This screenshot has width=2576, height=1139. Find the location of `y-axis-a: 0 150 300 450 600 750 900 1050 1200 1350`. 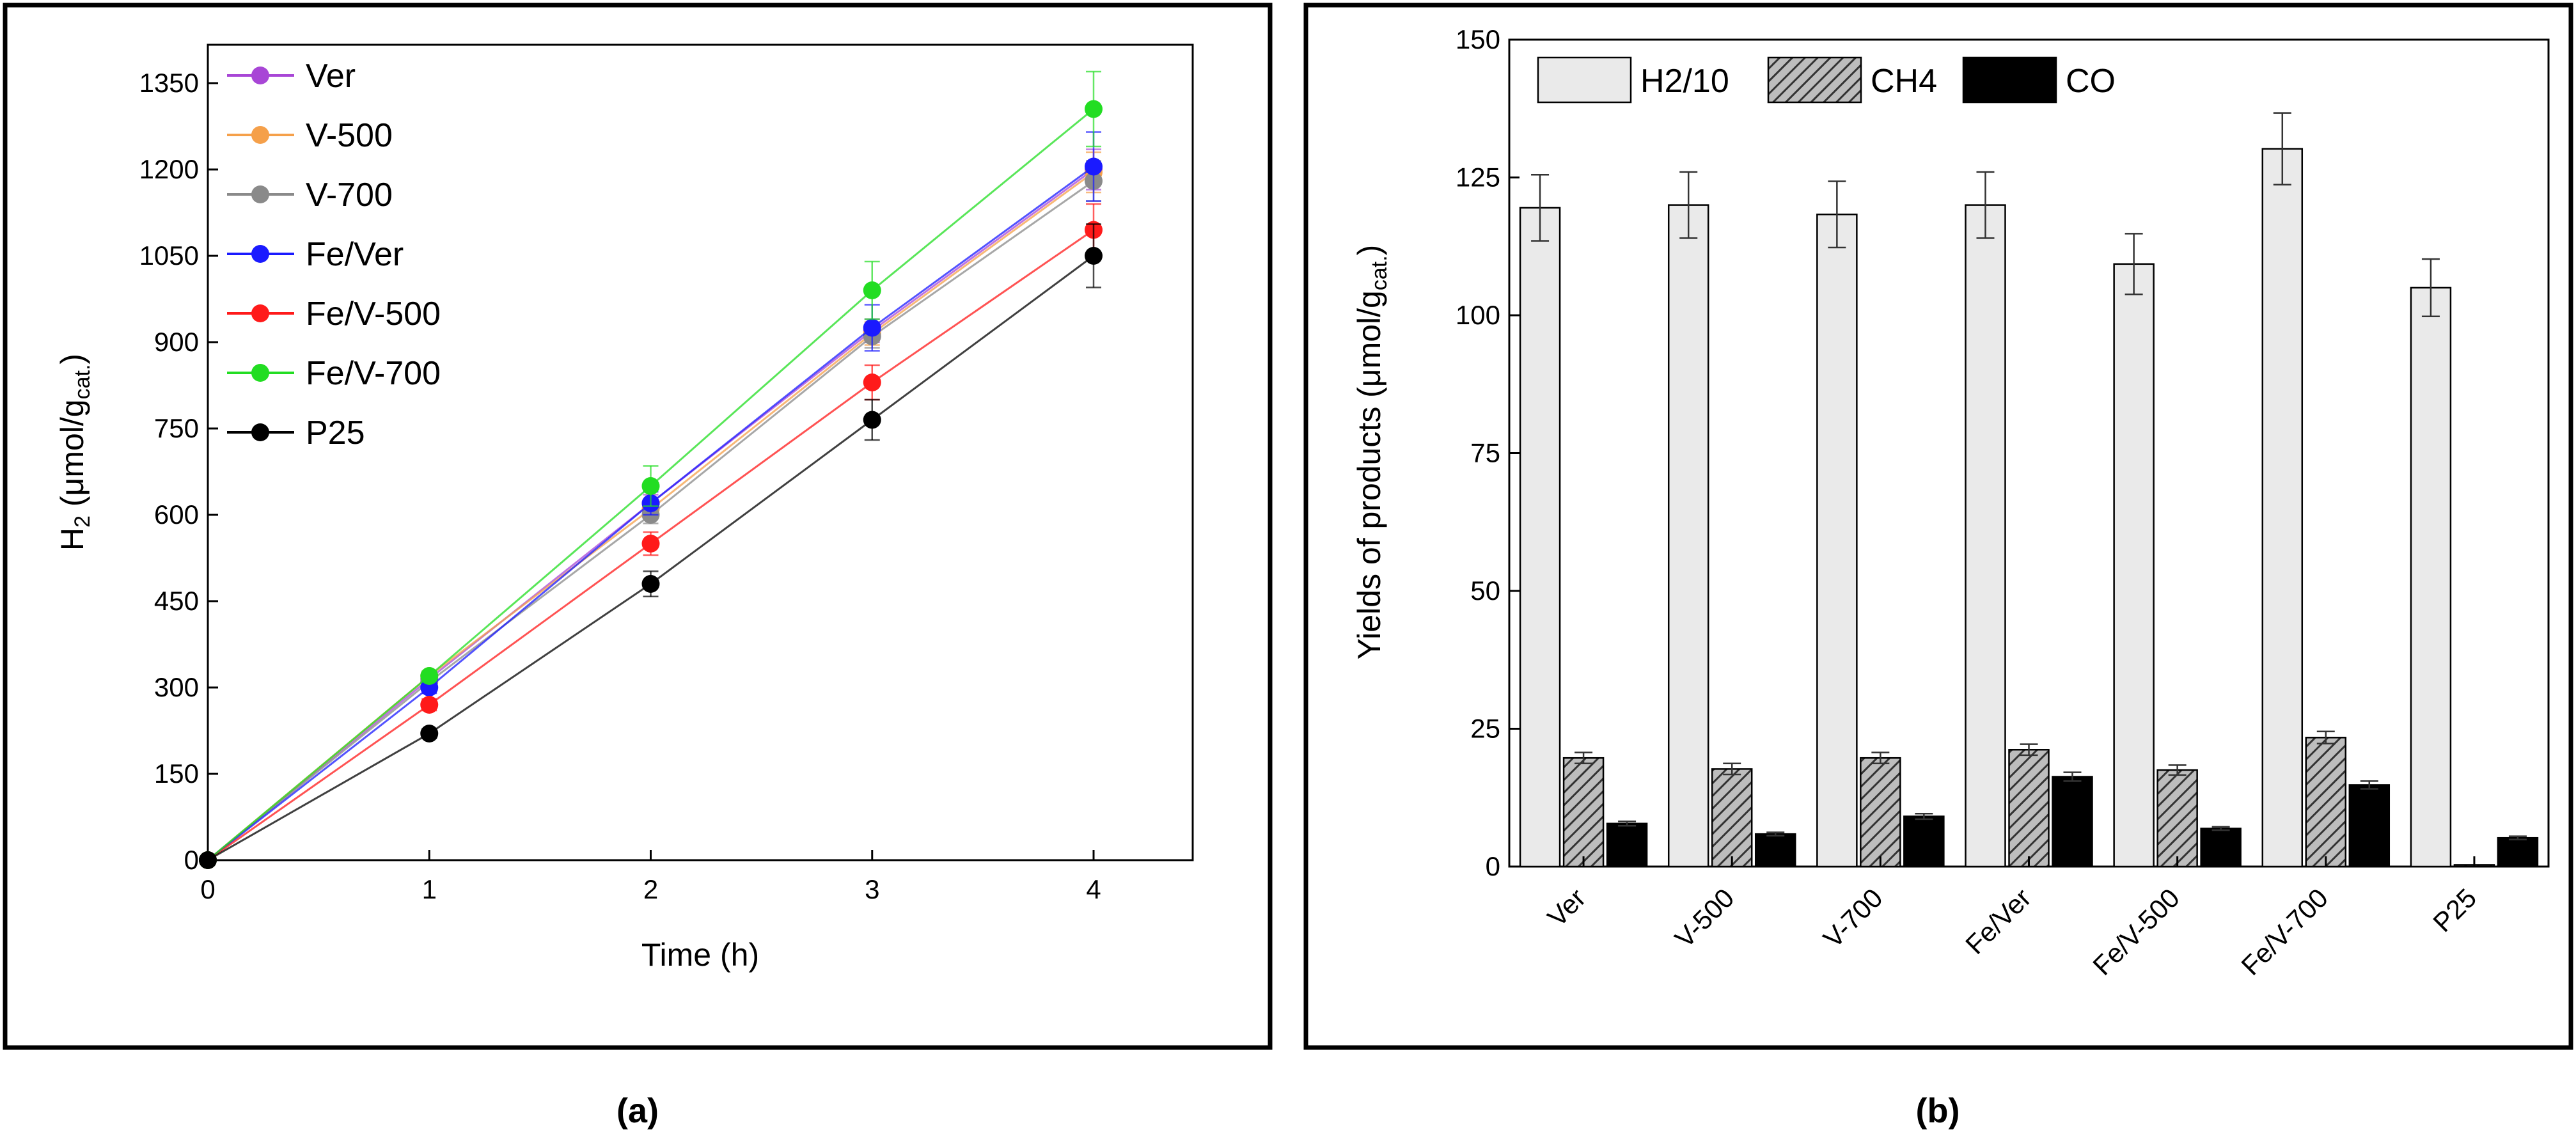

y-axis-a: 0 150 300 450 600 750 900 1050 1200 1350 is located at coordinates (178, 471).